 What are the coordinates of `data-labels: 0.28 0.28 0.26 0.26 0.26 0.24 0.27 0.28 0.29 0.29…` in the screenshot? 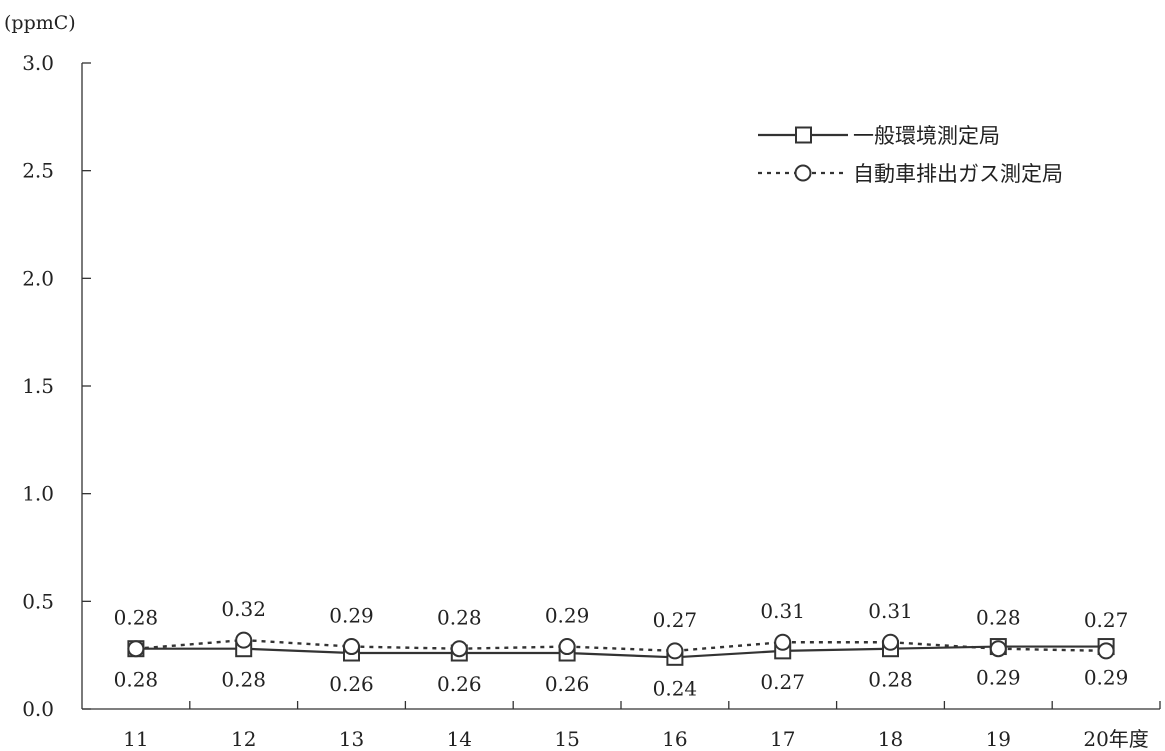 It's located at (621, 648).